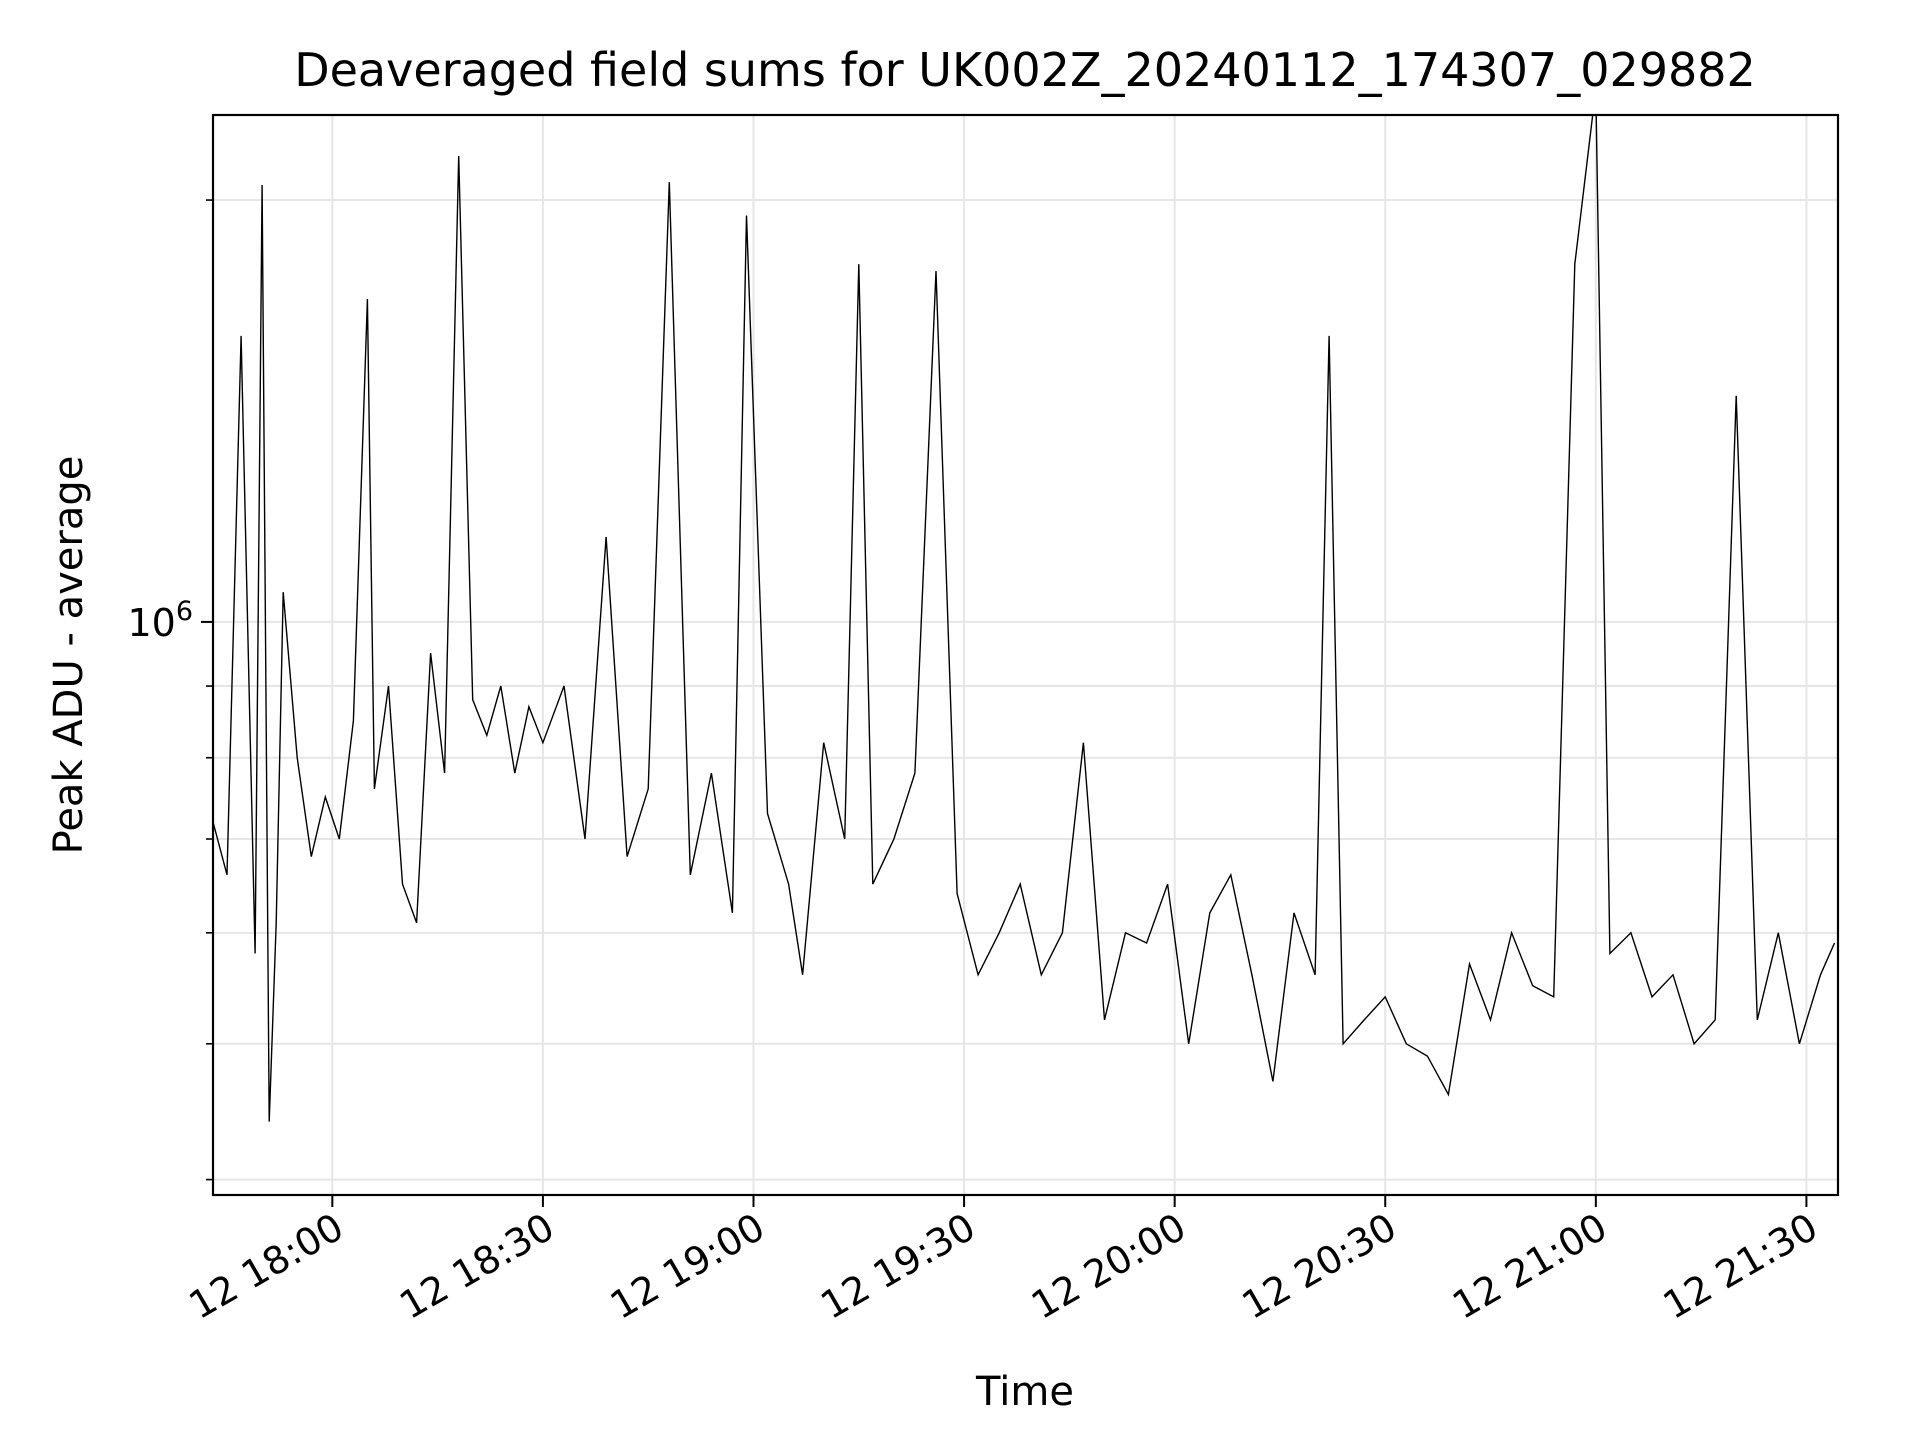 The image size is (1920, 1440). Describe the element at coordinates (170, 690) in the screenshot. I see `y-axis-ticks: 106` at that location.